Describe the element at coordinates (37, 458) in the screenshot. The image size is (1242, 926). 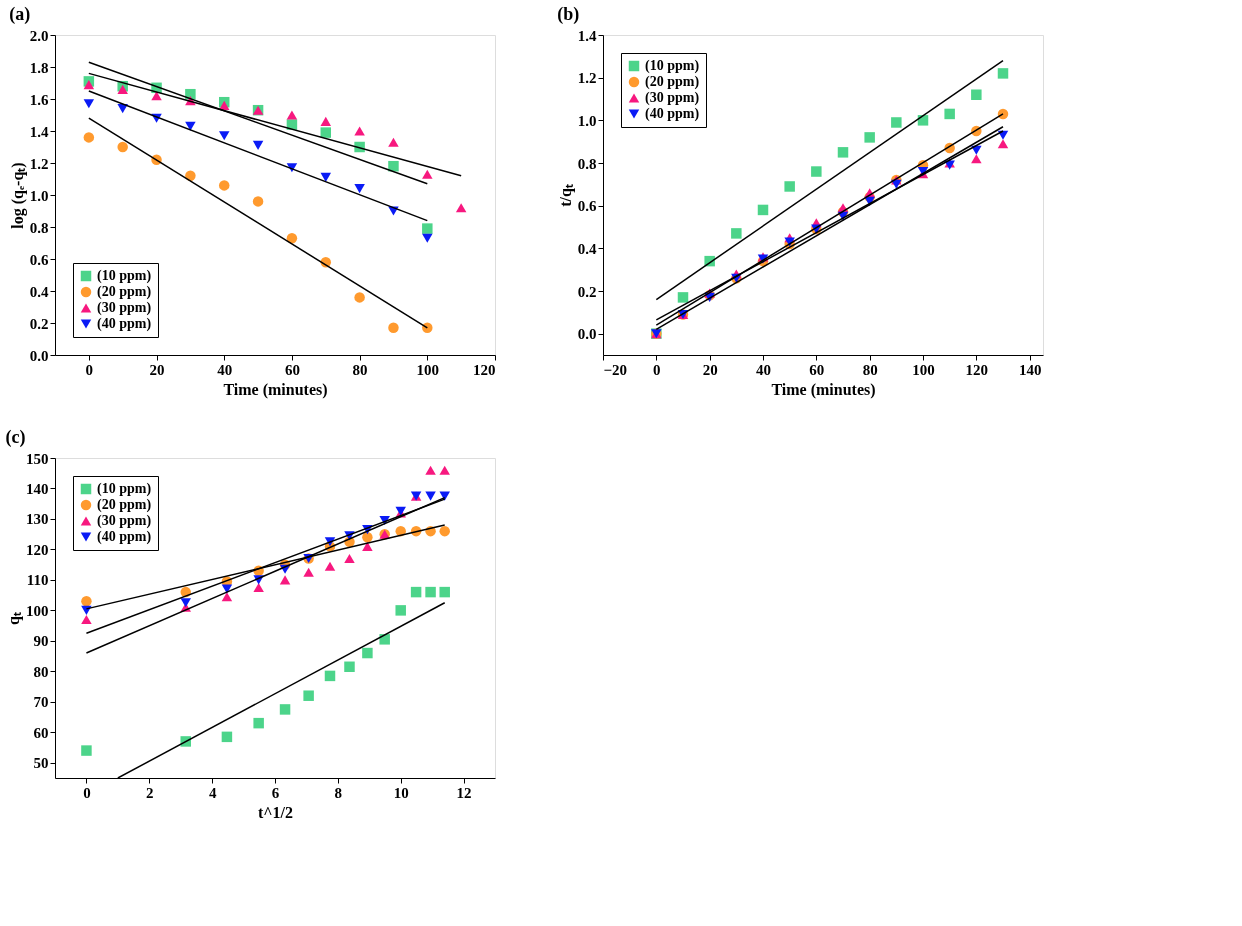
I see `y-tick-label: 150` at that location.